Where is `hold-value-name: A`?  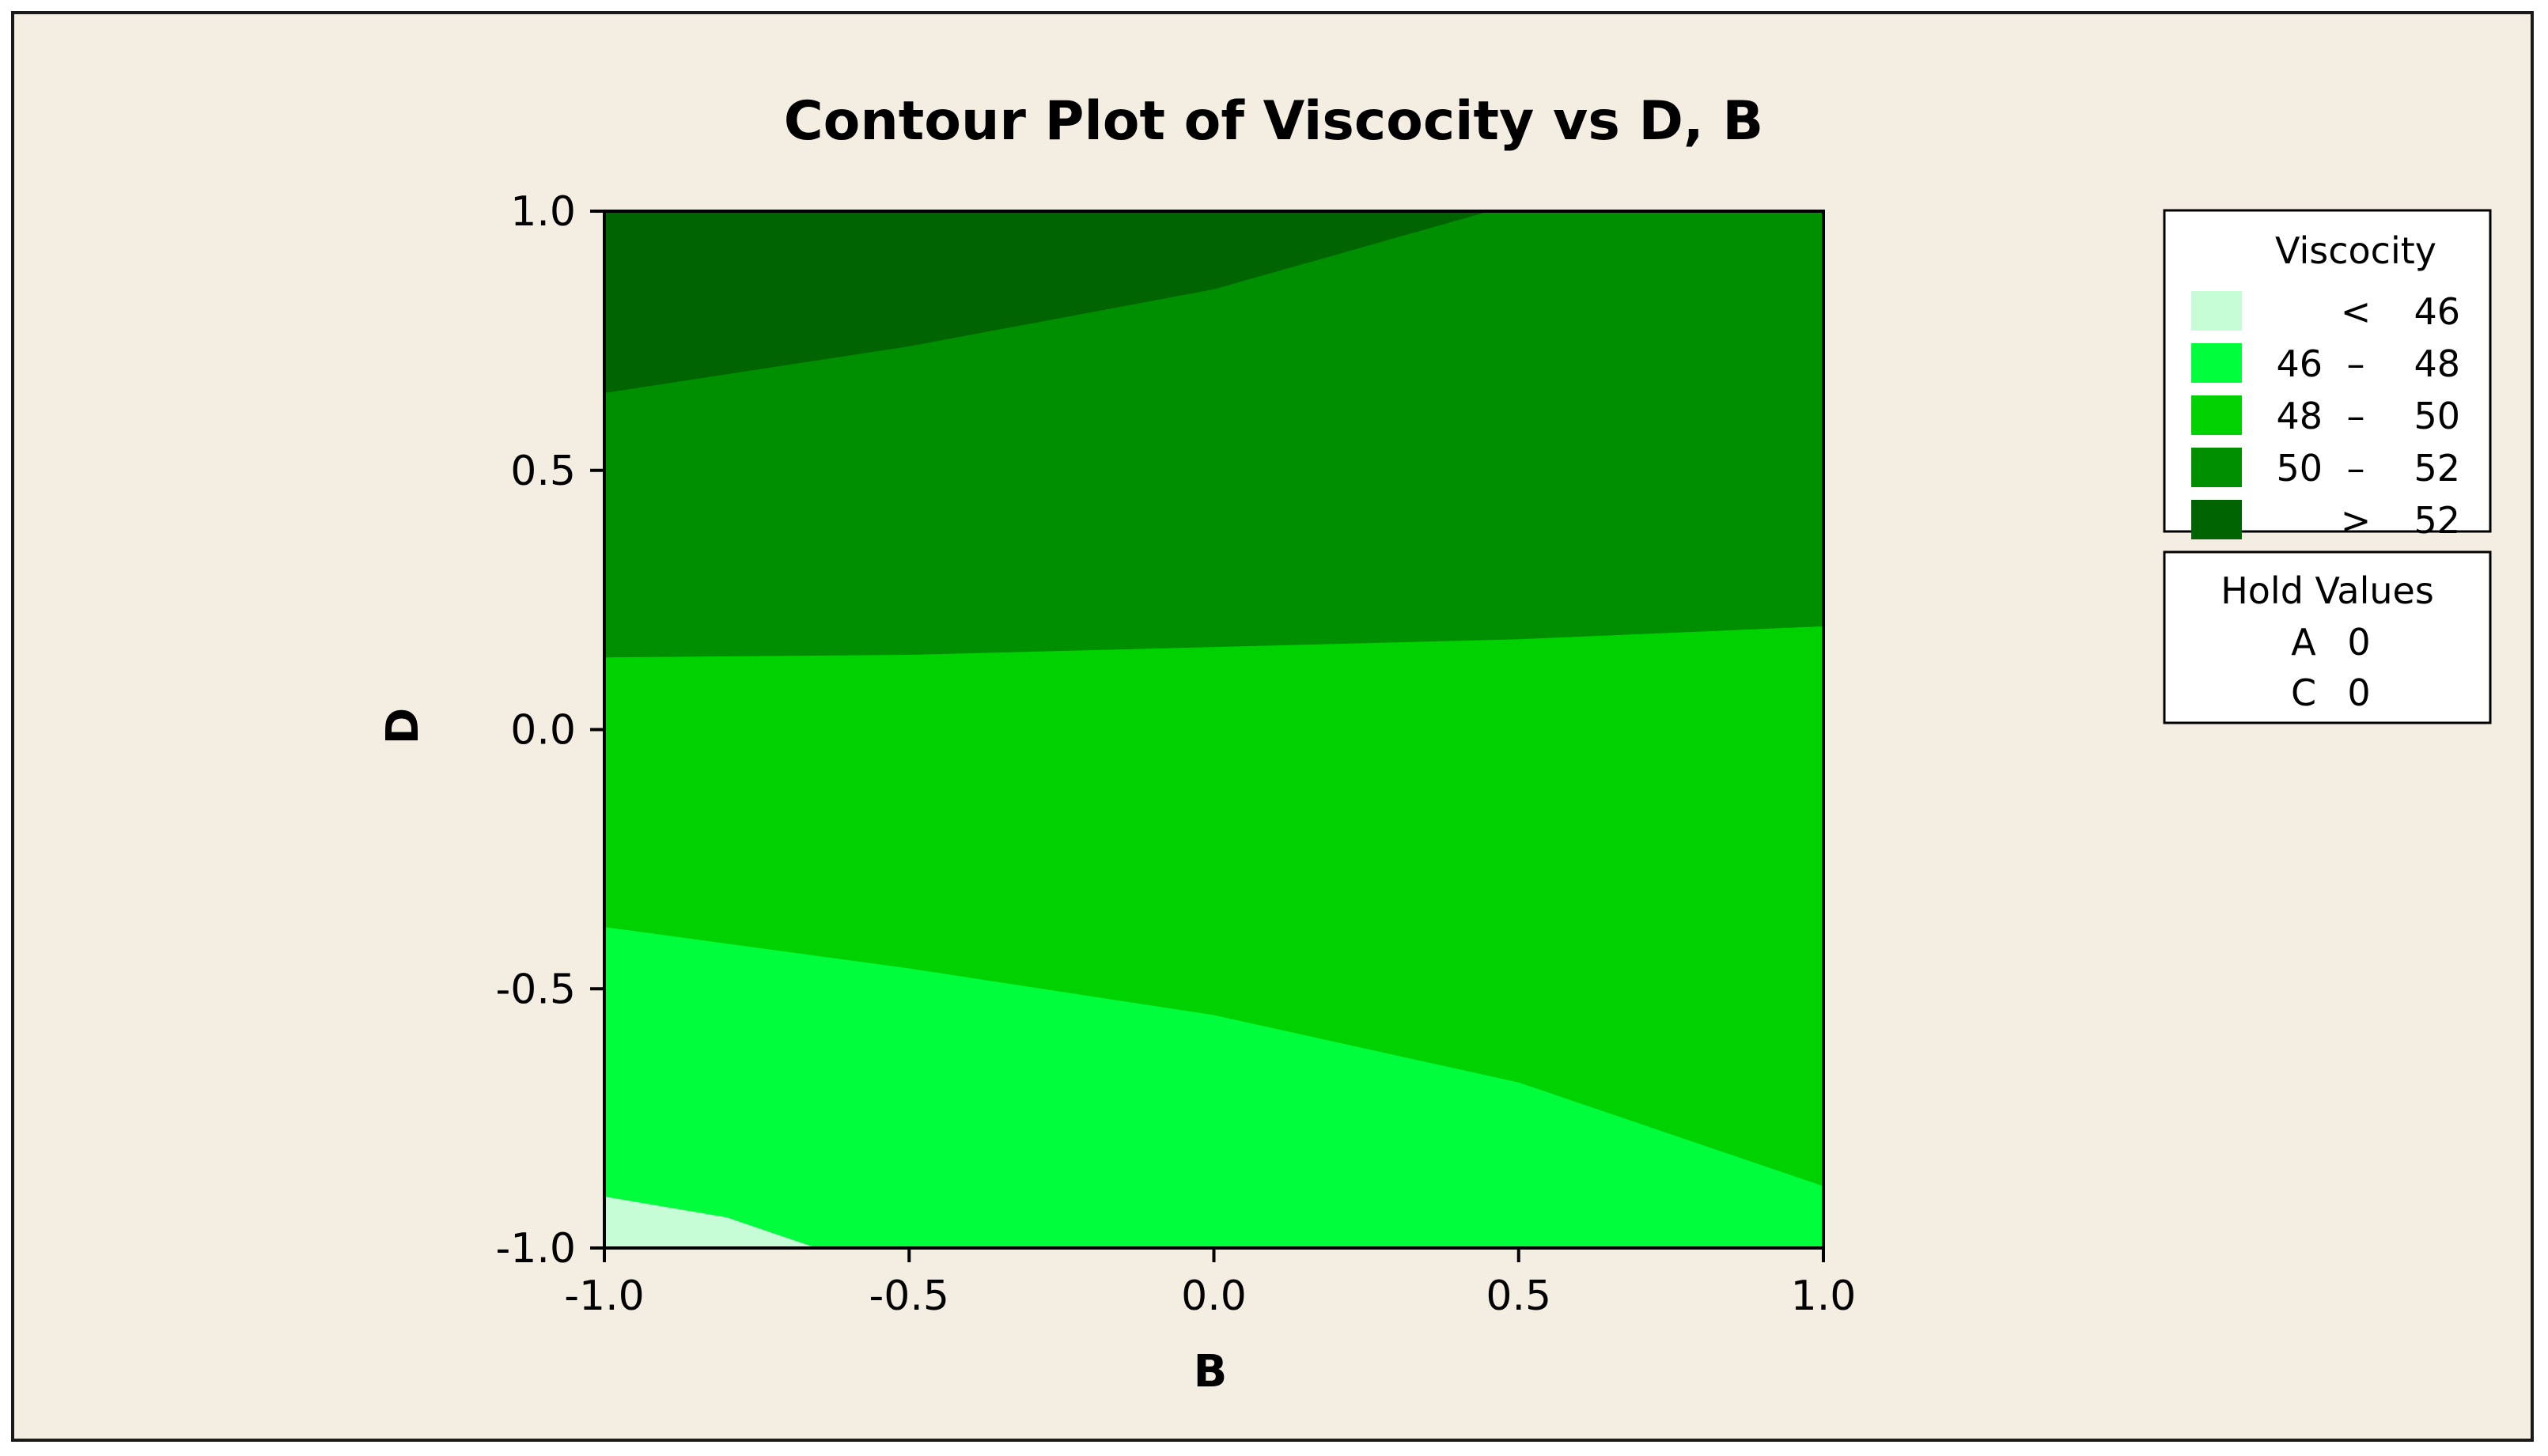
hold-value-name: A is located at coordinates (2303, 642).